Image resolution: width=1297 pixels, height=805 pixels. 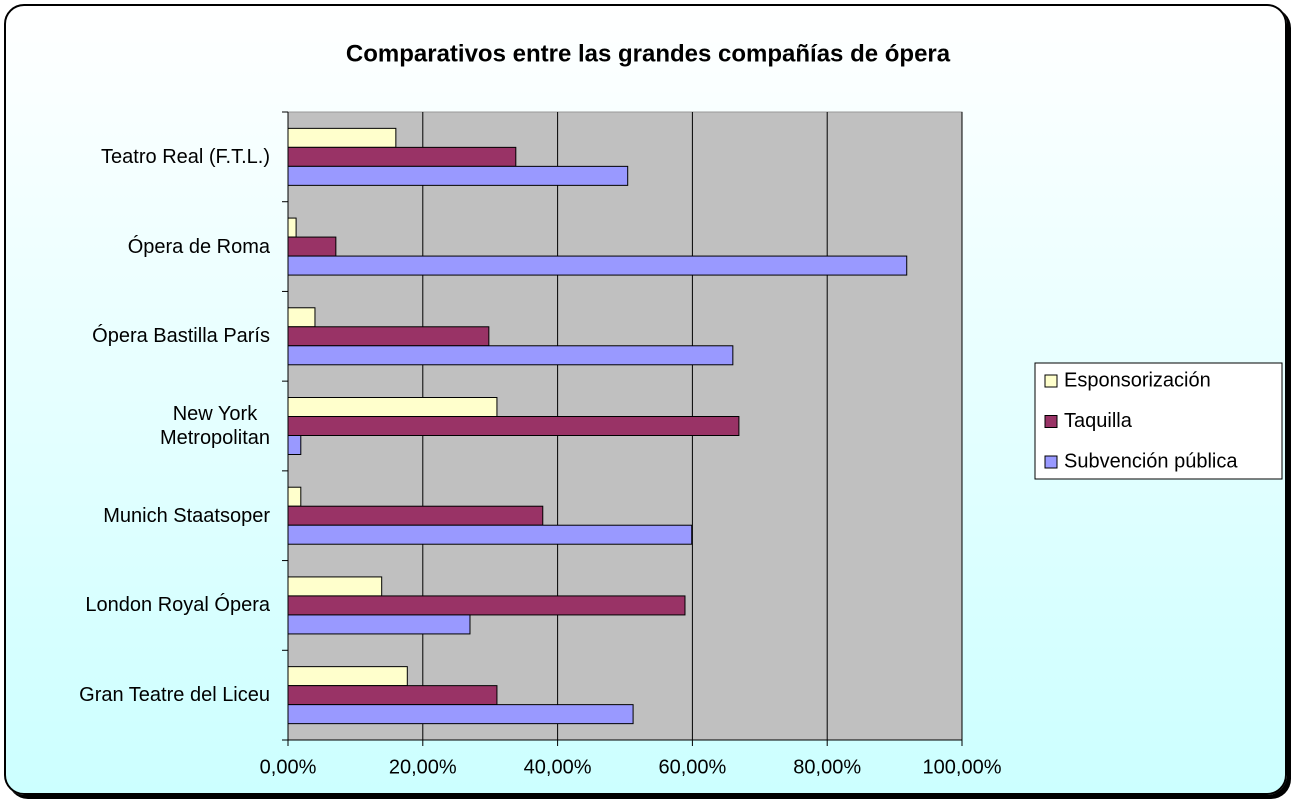 I want to click on y-tick-label-text: Gran Teatre del Liceu, so click(x=174, y=695).